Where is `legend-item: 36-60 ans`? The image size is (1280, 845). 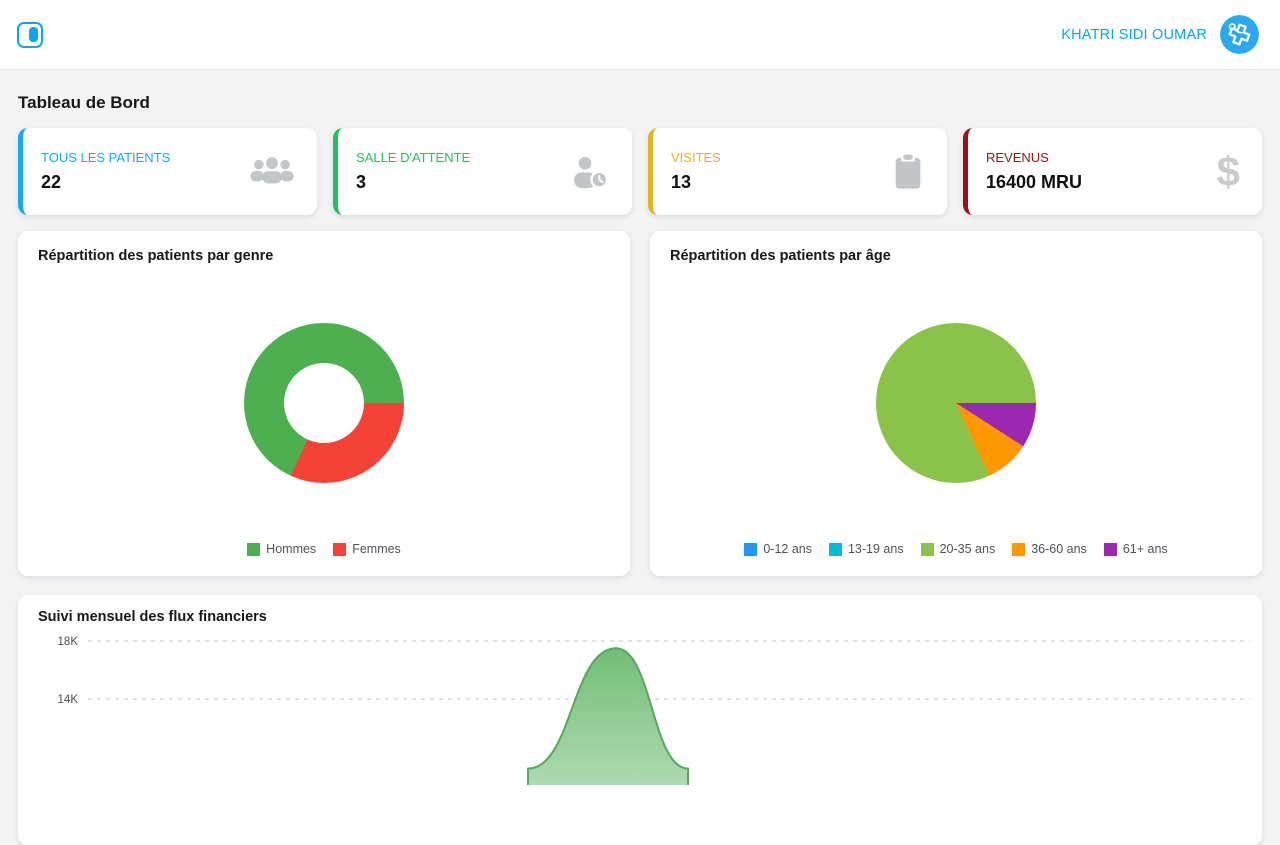 legend-item: 36-60 ans is located at coordinates (1049, 549).